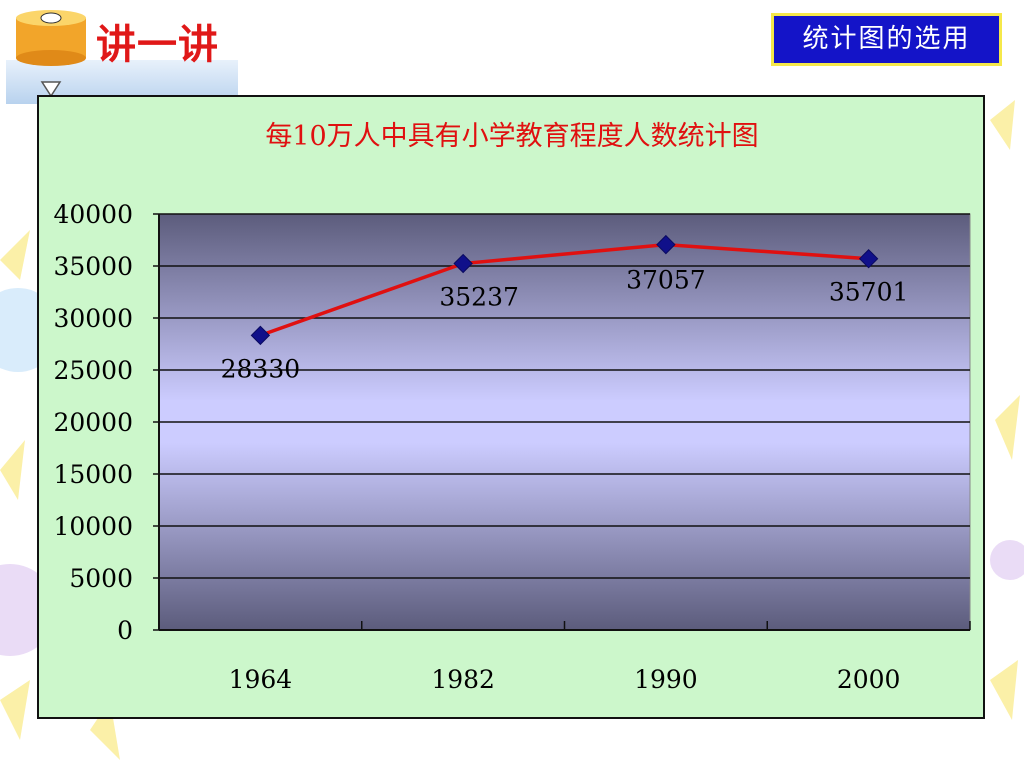 The height and width of the screenshot is (768, 1024). Describe the element at coordinates (666, 280) in the screenshot. I see `data-label: 37057` at that location.